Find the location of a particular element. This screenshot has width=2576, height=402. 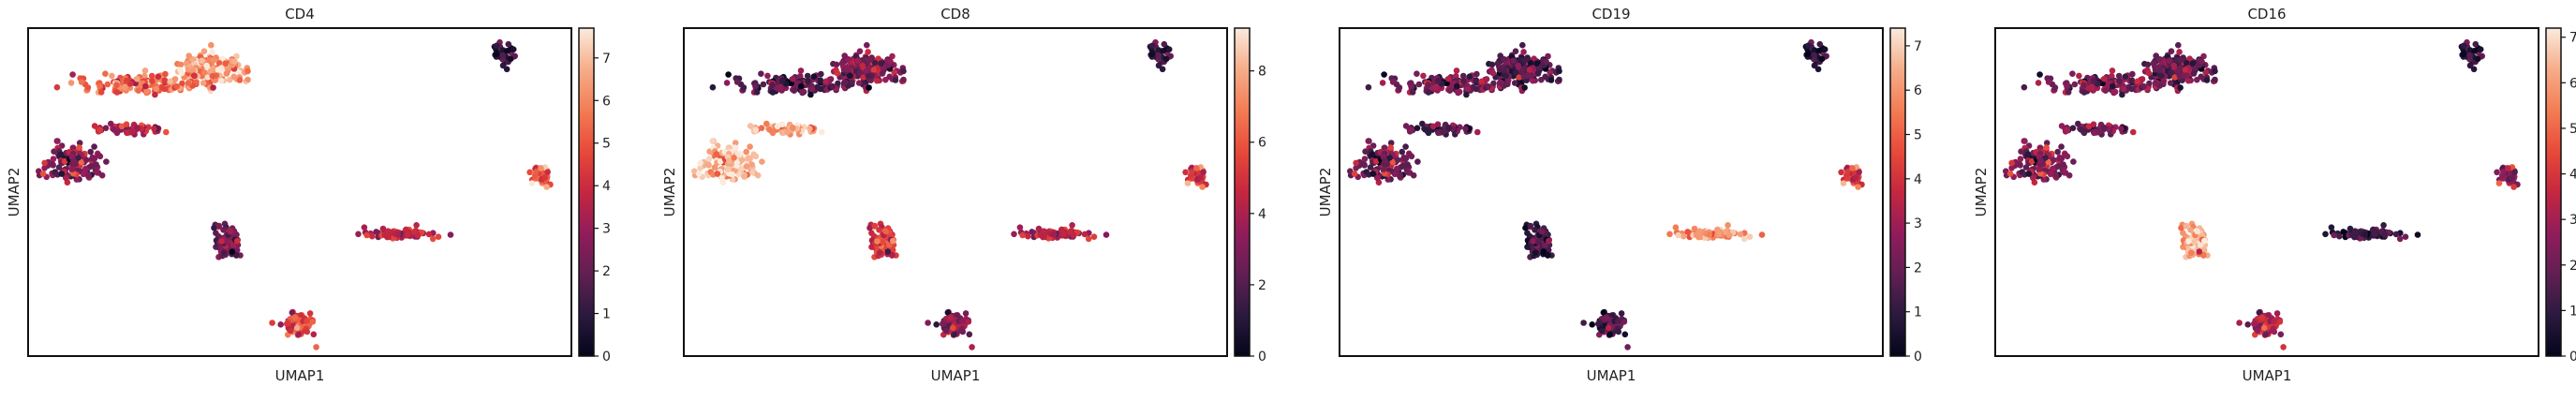

panel-title: CD8 is located at coordinates (955, 14).